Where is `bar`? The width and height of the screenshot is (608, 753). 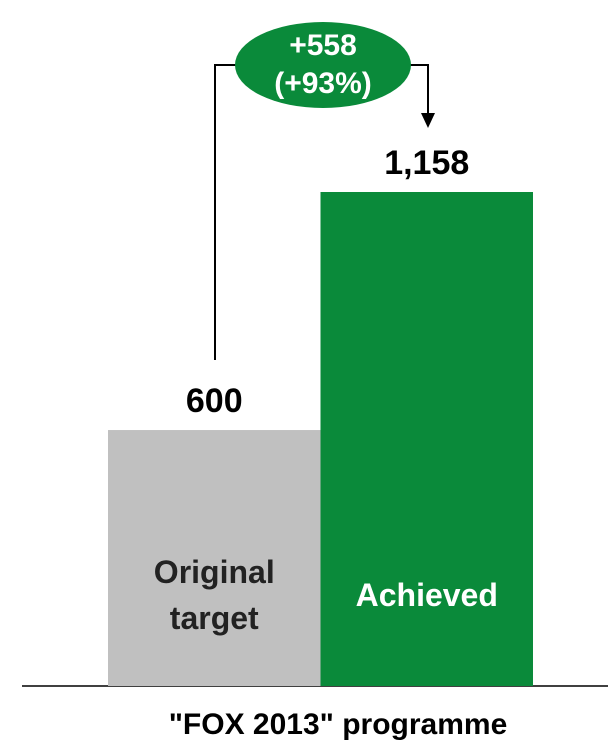 bar is located at coordinates (214, 558).